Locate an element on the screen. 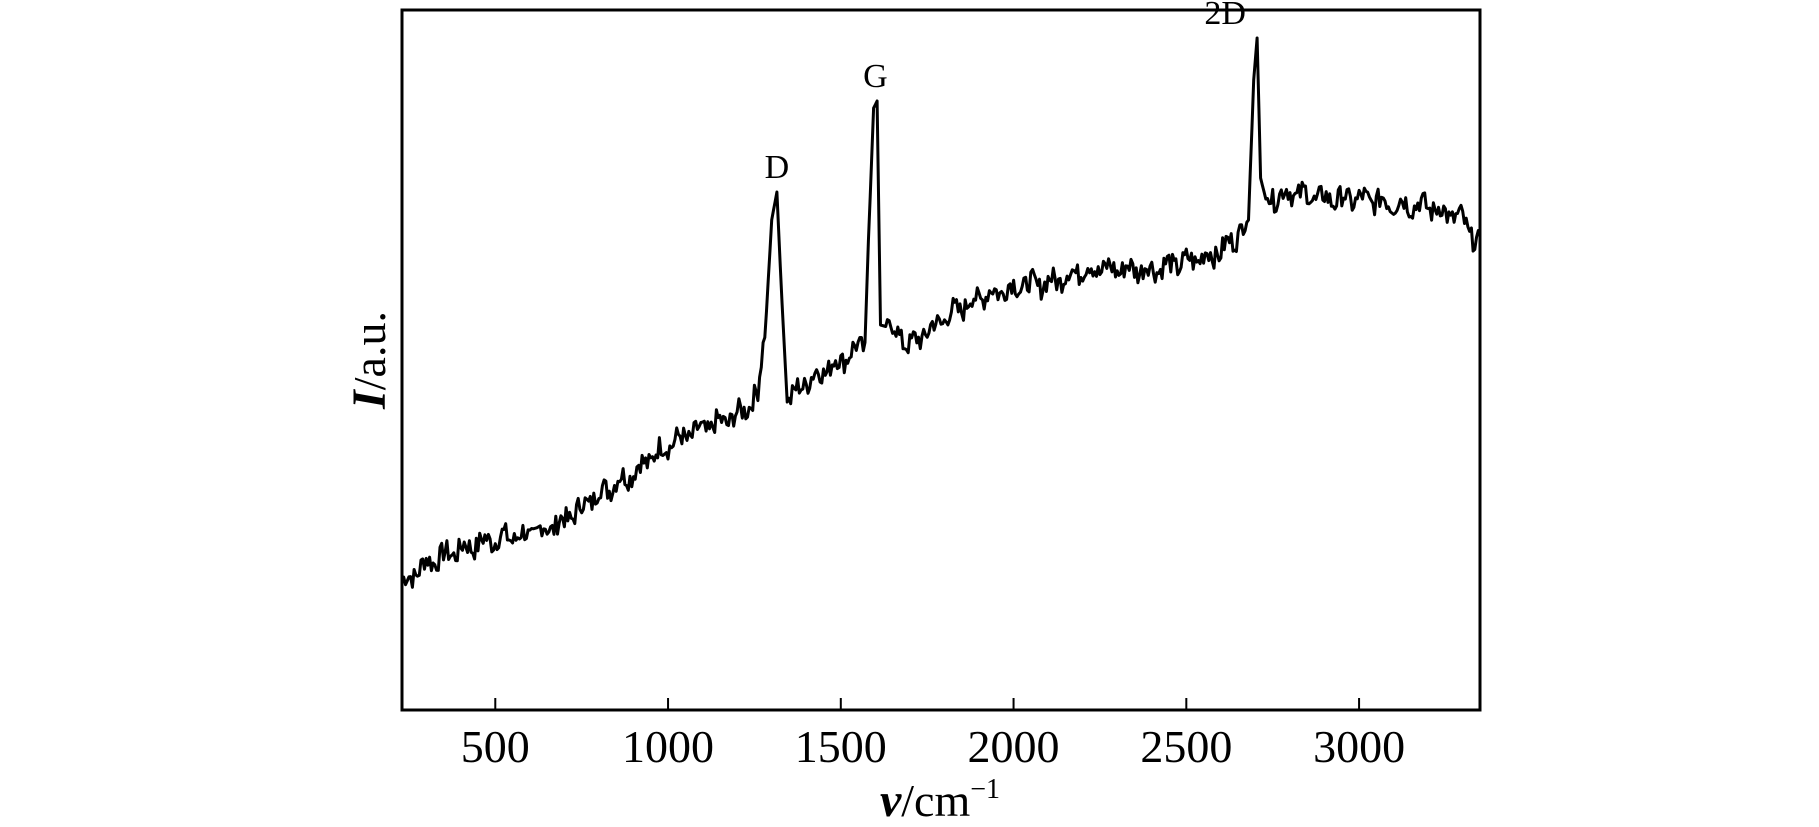  x-axis-label: ν/cm−1 is located at coordinates (940, 800).